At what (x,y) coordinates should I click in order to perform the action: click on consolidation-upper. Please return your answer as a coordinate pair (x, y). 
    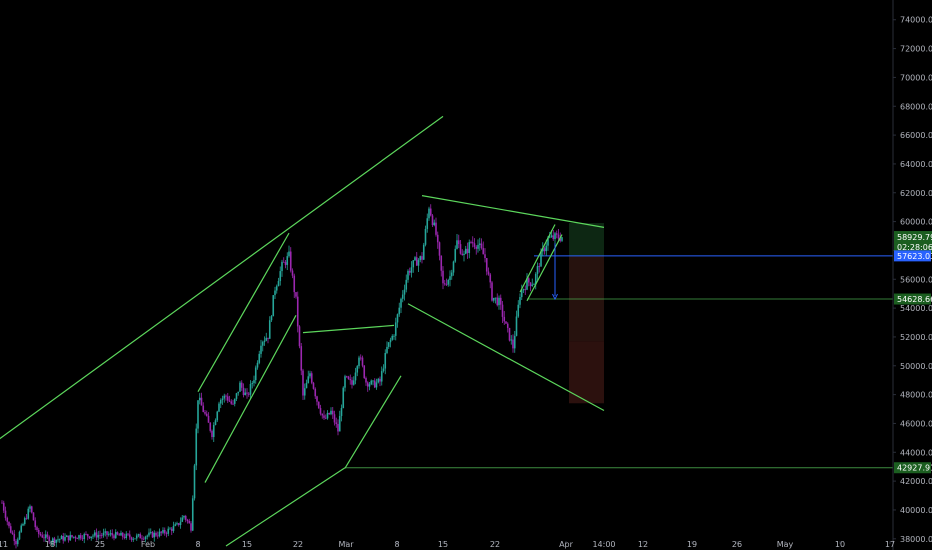
    Looking at the image, I should click on (348, 329).